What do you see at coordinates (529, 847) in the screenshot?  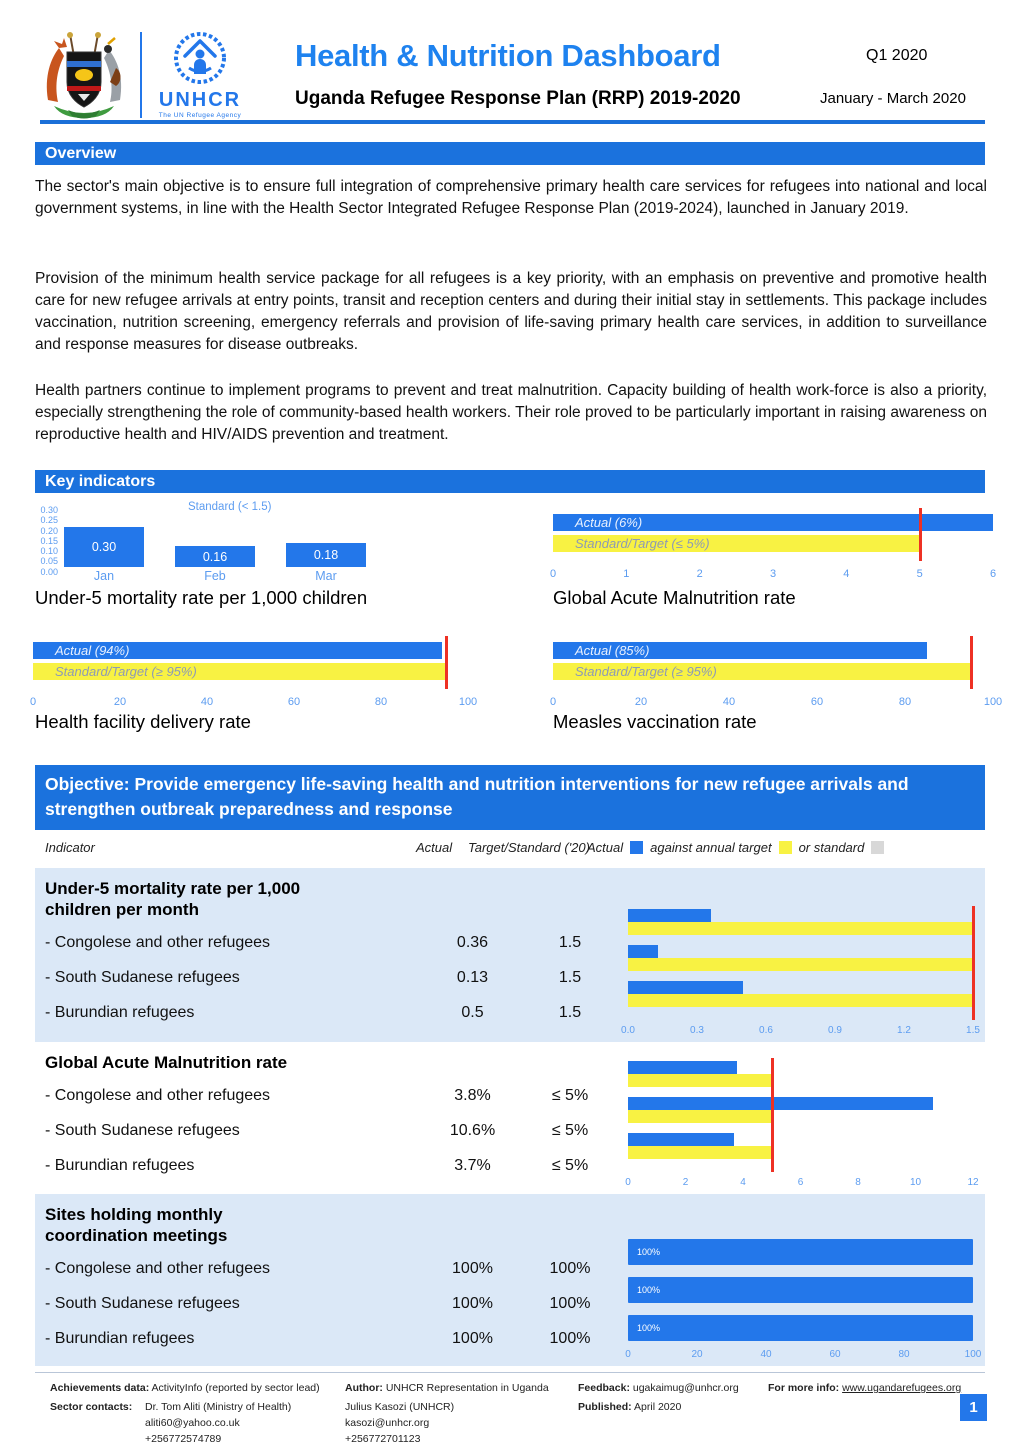 I see `column-header-target: Target/Standard ('20)` at bounding box center [529, 847].